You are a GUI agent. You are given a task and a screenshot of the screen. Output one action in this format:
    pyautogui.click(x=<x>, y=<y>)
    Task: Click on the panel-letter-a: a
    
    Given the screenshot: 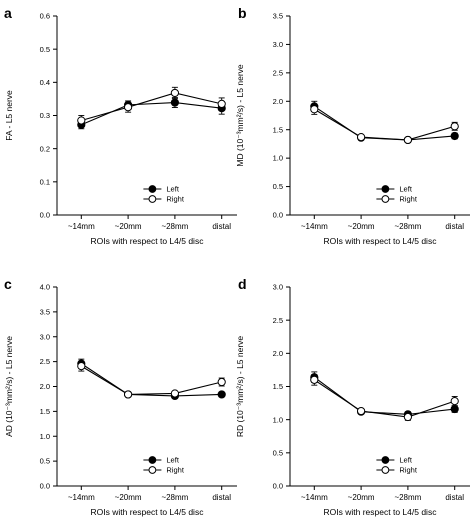 What is the action you would take?
    pyautogui.click(x=8, y=13)
    